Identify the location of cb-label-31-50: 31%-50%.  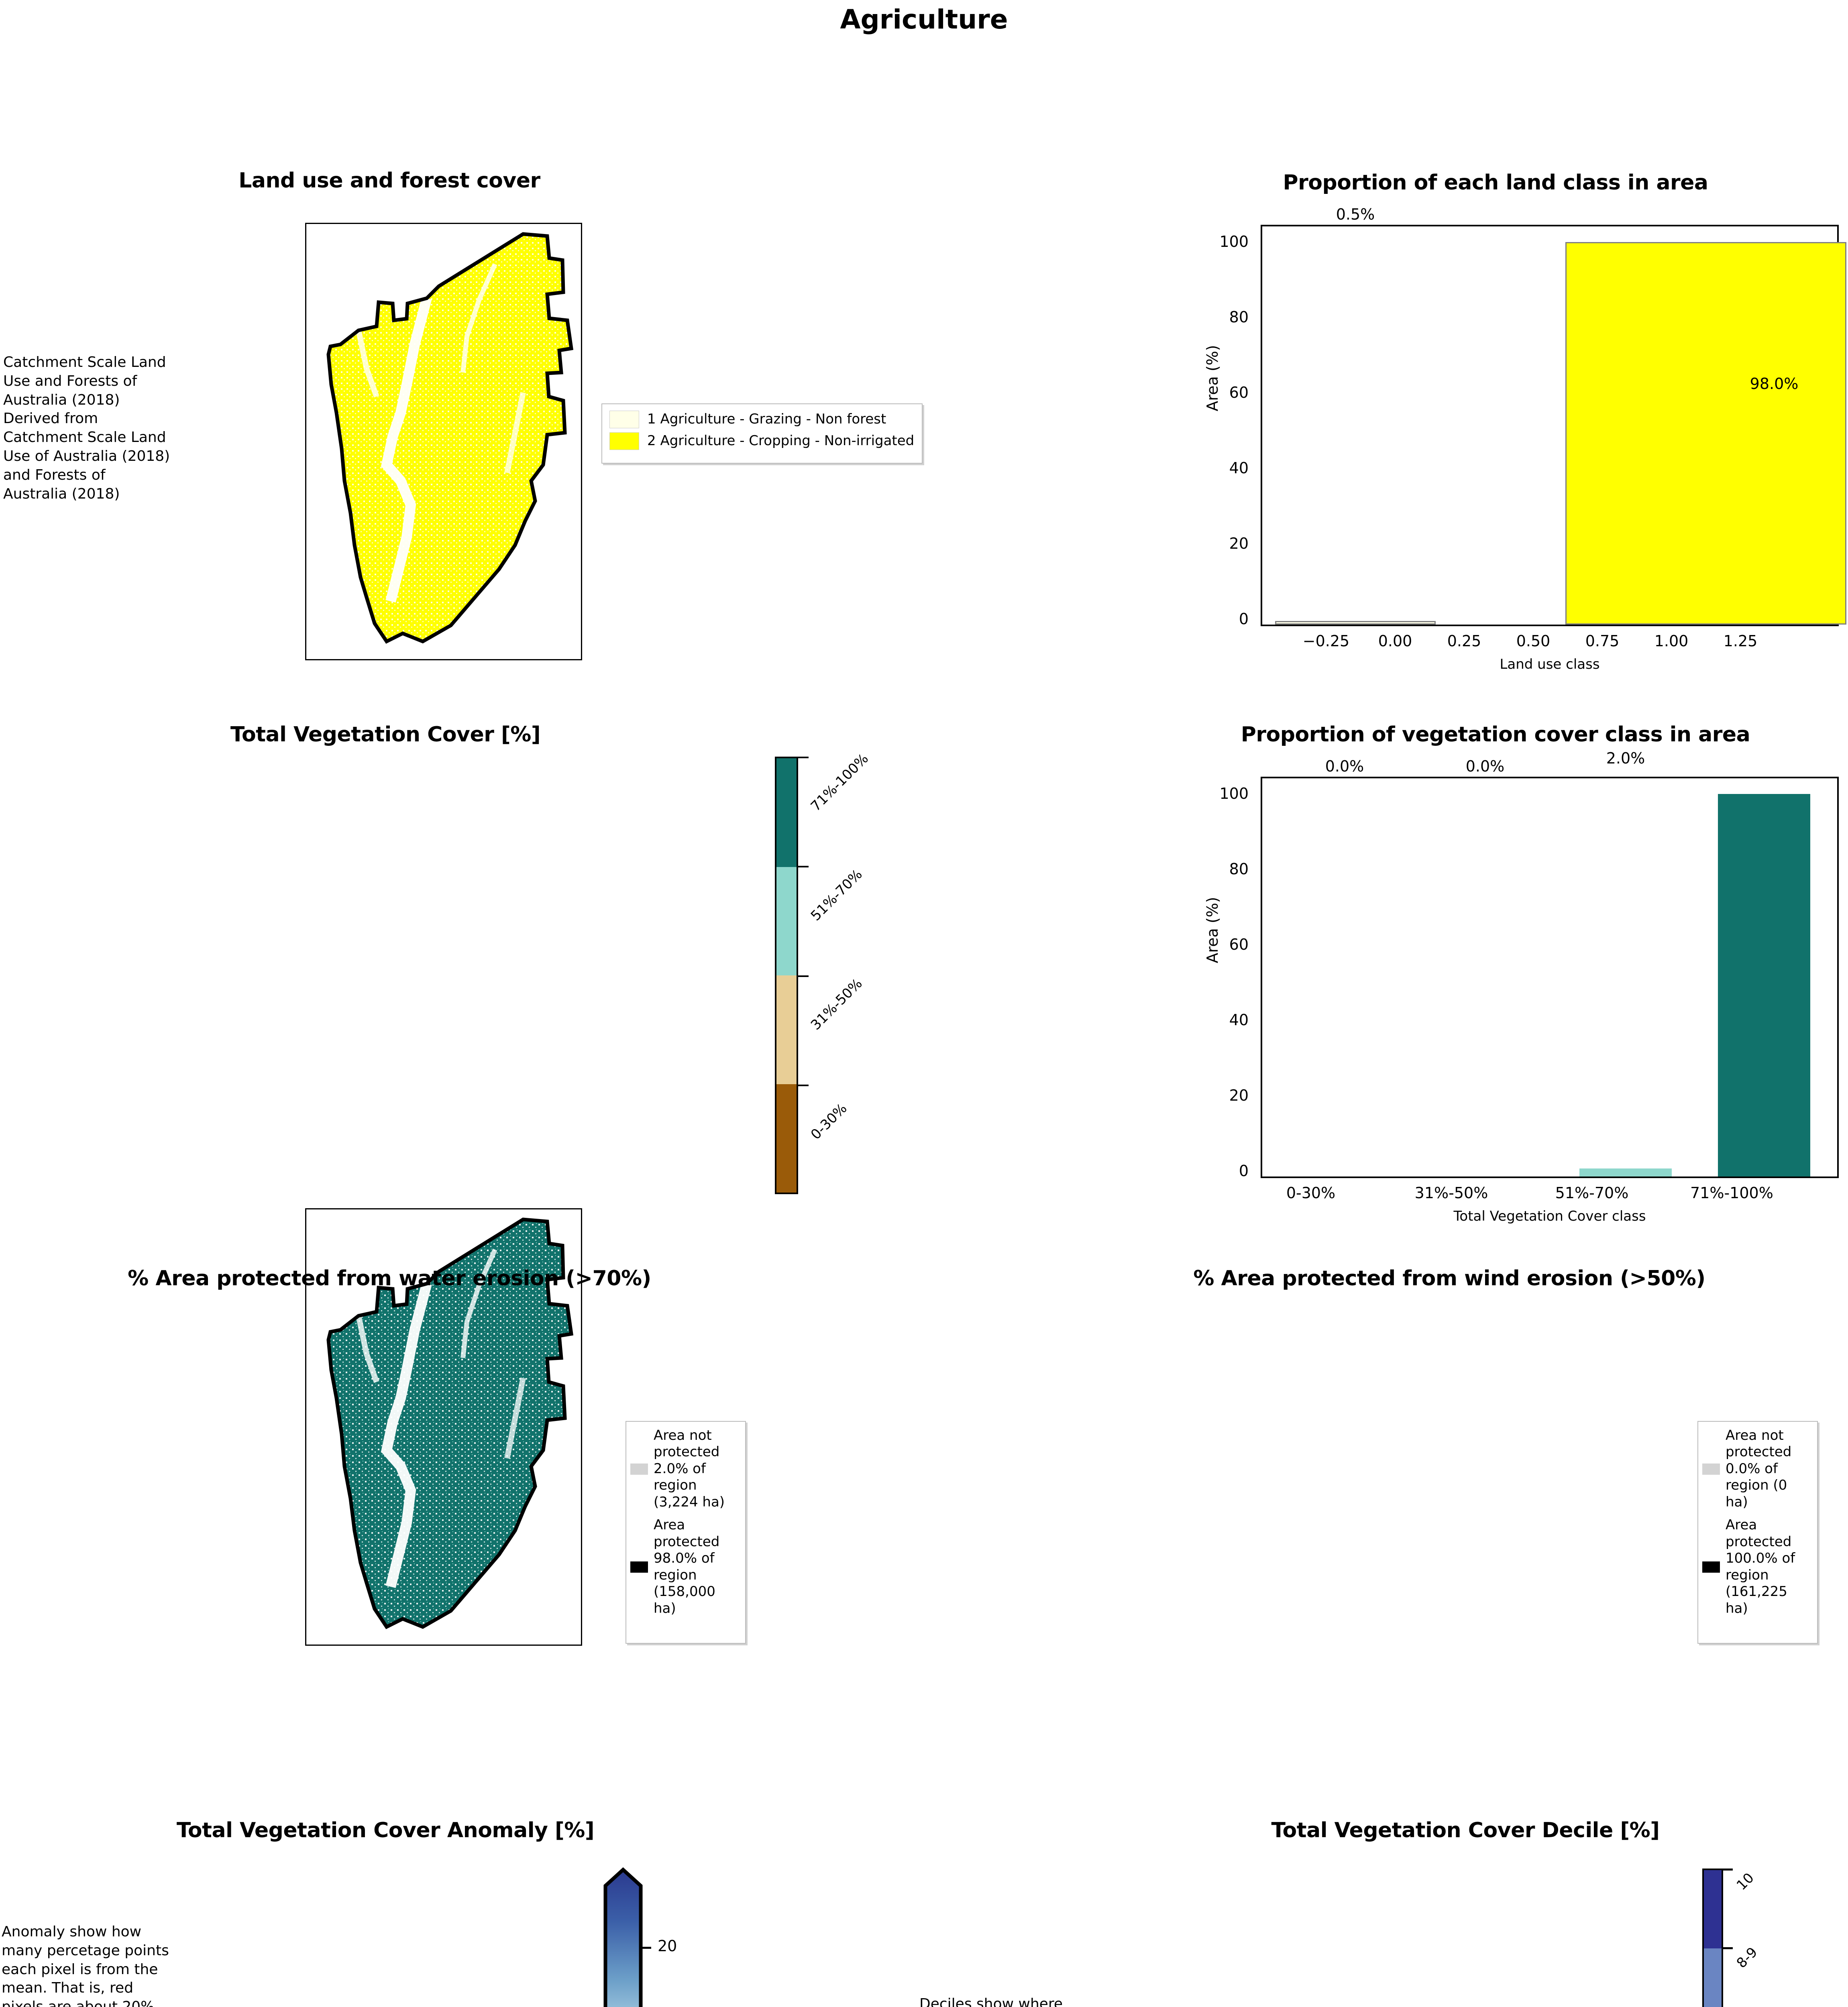
(836, 1004).